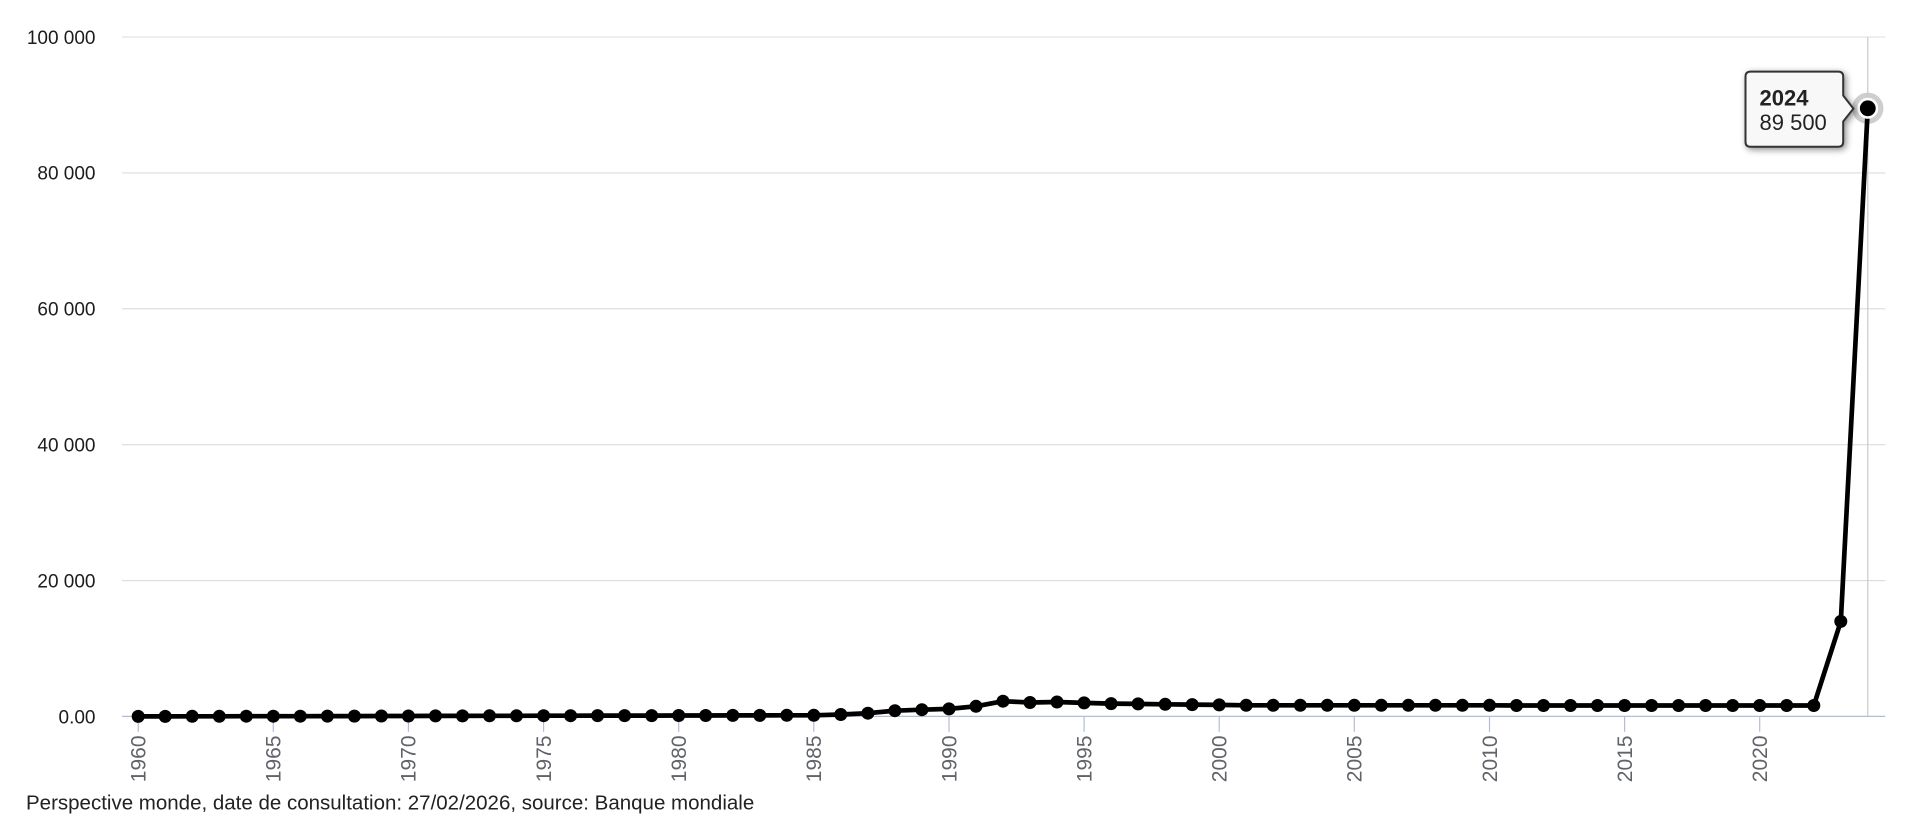 The image size is (1920, 836). Describe the element at coordinates (61, 38) in the screenshot. I see `svg-text: 100 000` at that location.